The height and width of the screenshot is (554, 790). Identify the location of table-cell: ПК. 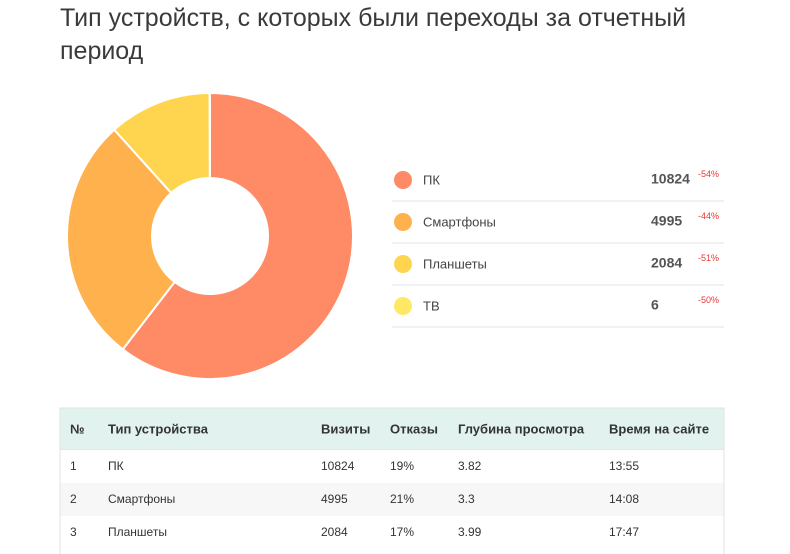
(116, 466).